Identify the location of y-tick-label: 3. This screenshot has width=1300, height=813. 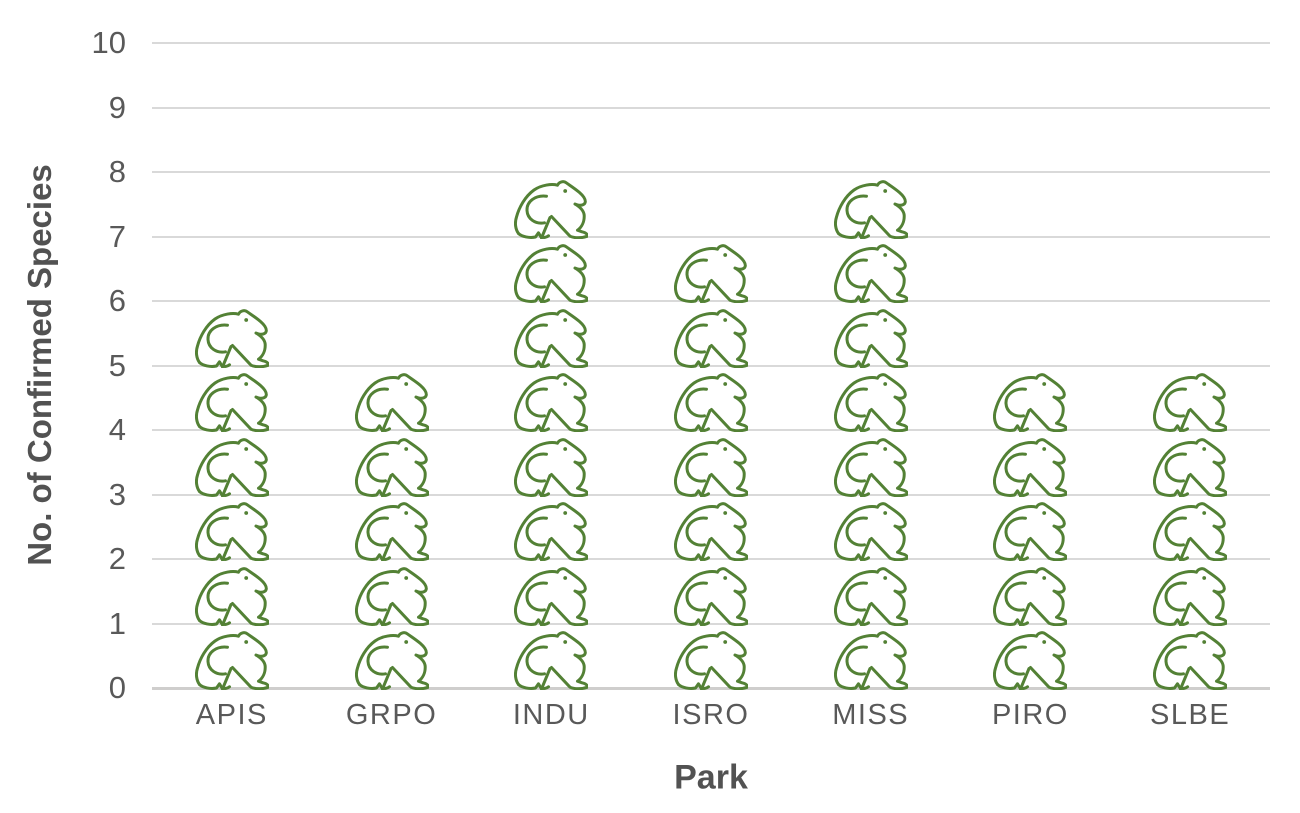
(117, 494).